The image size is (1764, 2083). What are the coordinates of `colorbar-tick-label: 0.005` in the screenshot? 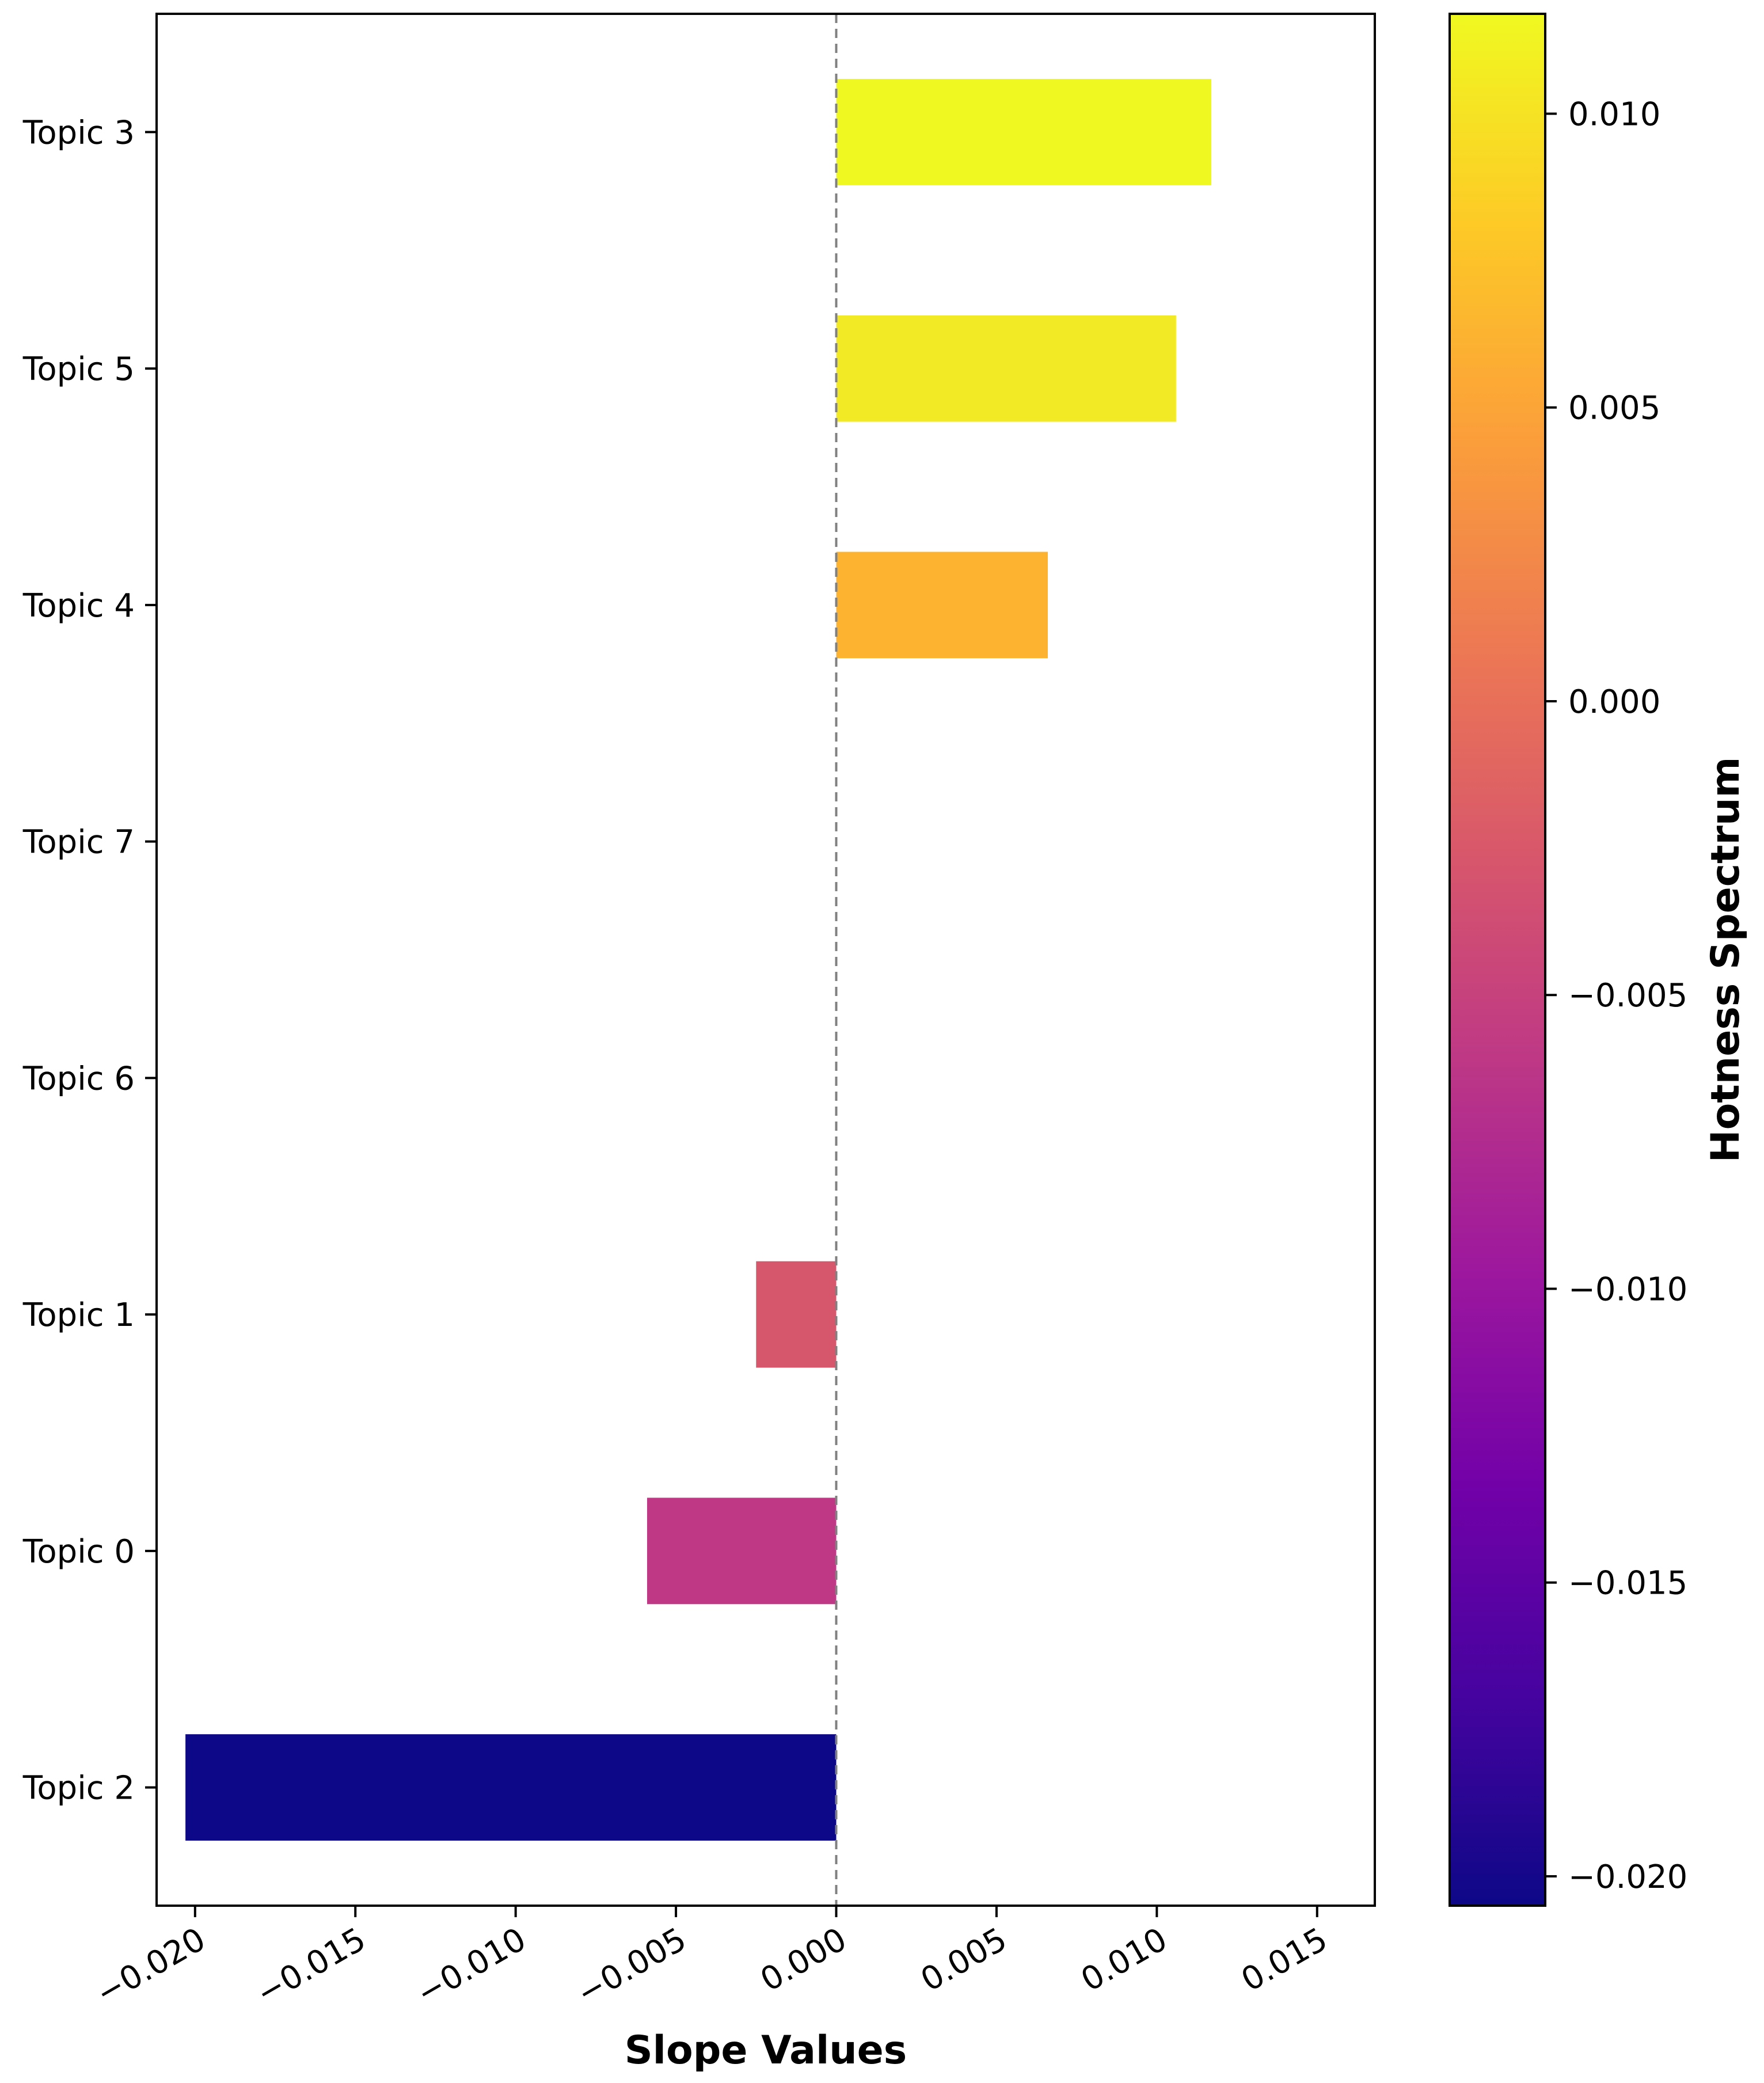 It's located at (1614, 408).